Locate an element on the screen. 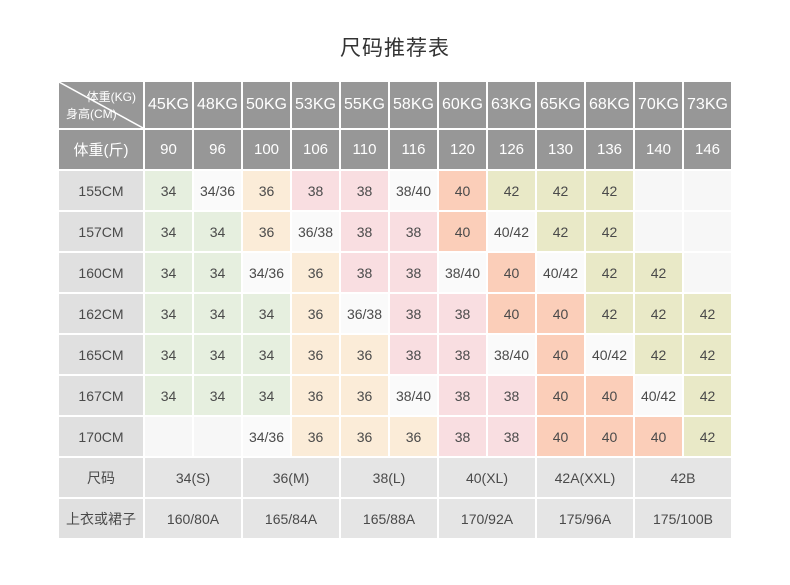 The image size is (790, 585). weight-kg-header: 65KG is located at coordinates (560, 105).